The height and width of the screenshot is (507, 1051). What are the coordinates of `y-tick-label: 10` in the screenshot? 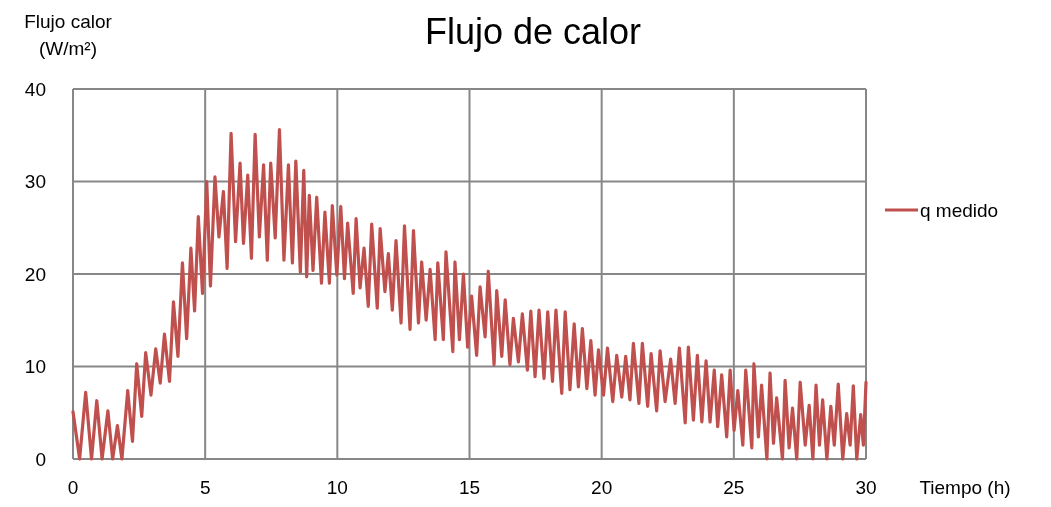 It's located at (35, 367).